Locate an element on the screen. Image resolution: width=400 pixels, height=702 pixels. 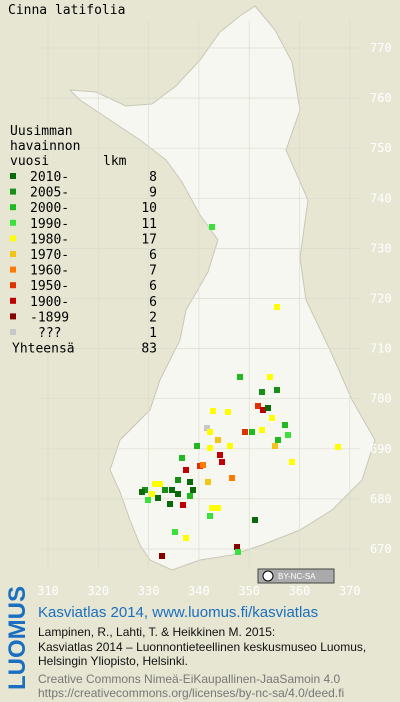
grid-label: 750 is located at coordinates (381, 148).